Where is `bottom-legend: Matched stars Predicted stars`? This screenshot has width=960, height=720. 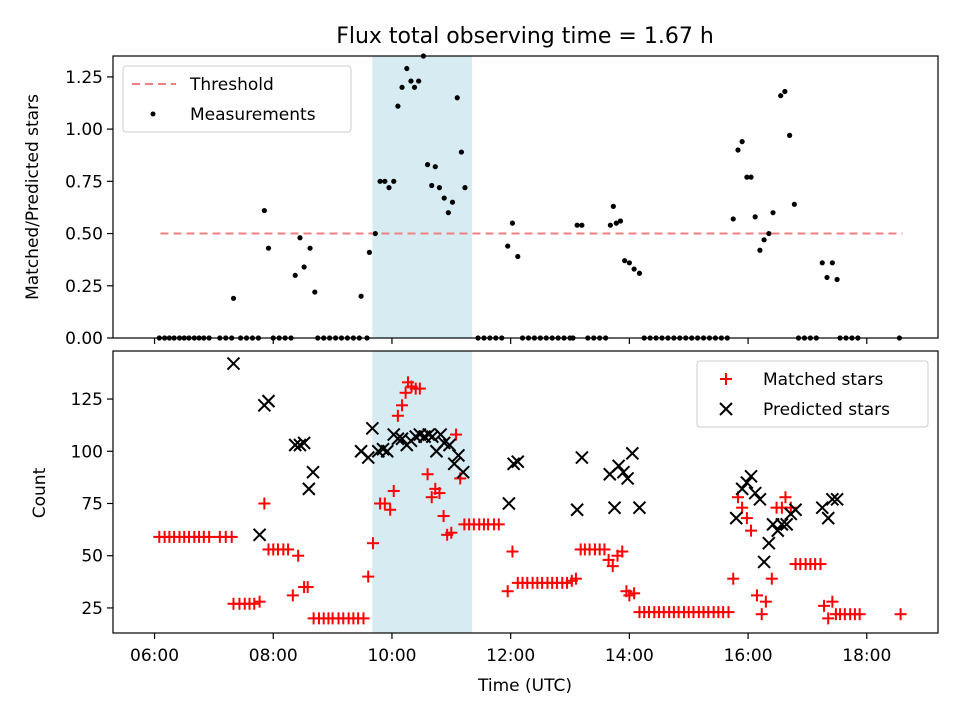
bottom-legend: Matched stars Predicted stars is located at coordinates (812, 394).